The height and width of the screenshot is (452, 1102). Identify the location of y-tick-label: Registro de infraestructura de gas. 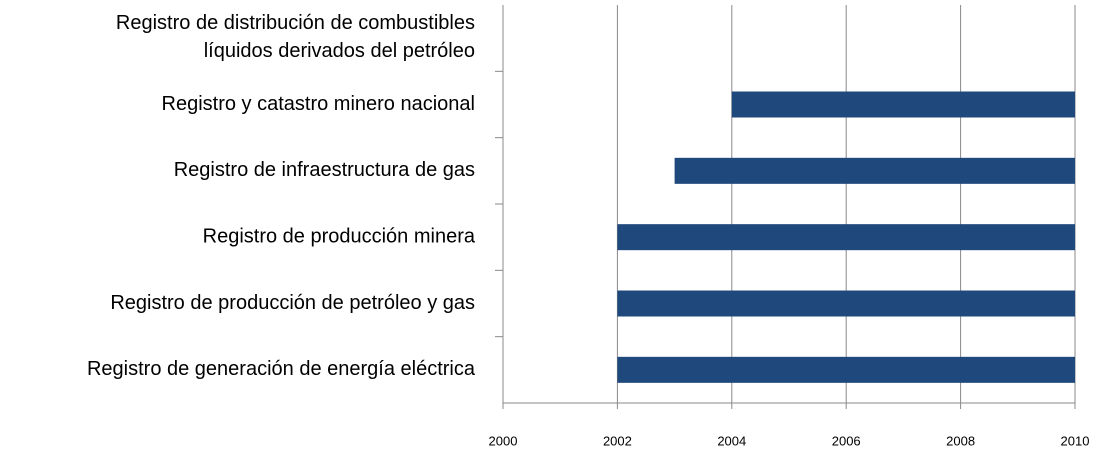
(324, 170).